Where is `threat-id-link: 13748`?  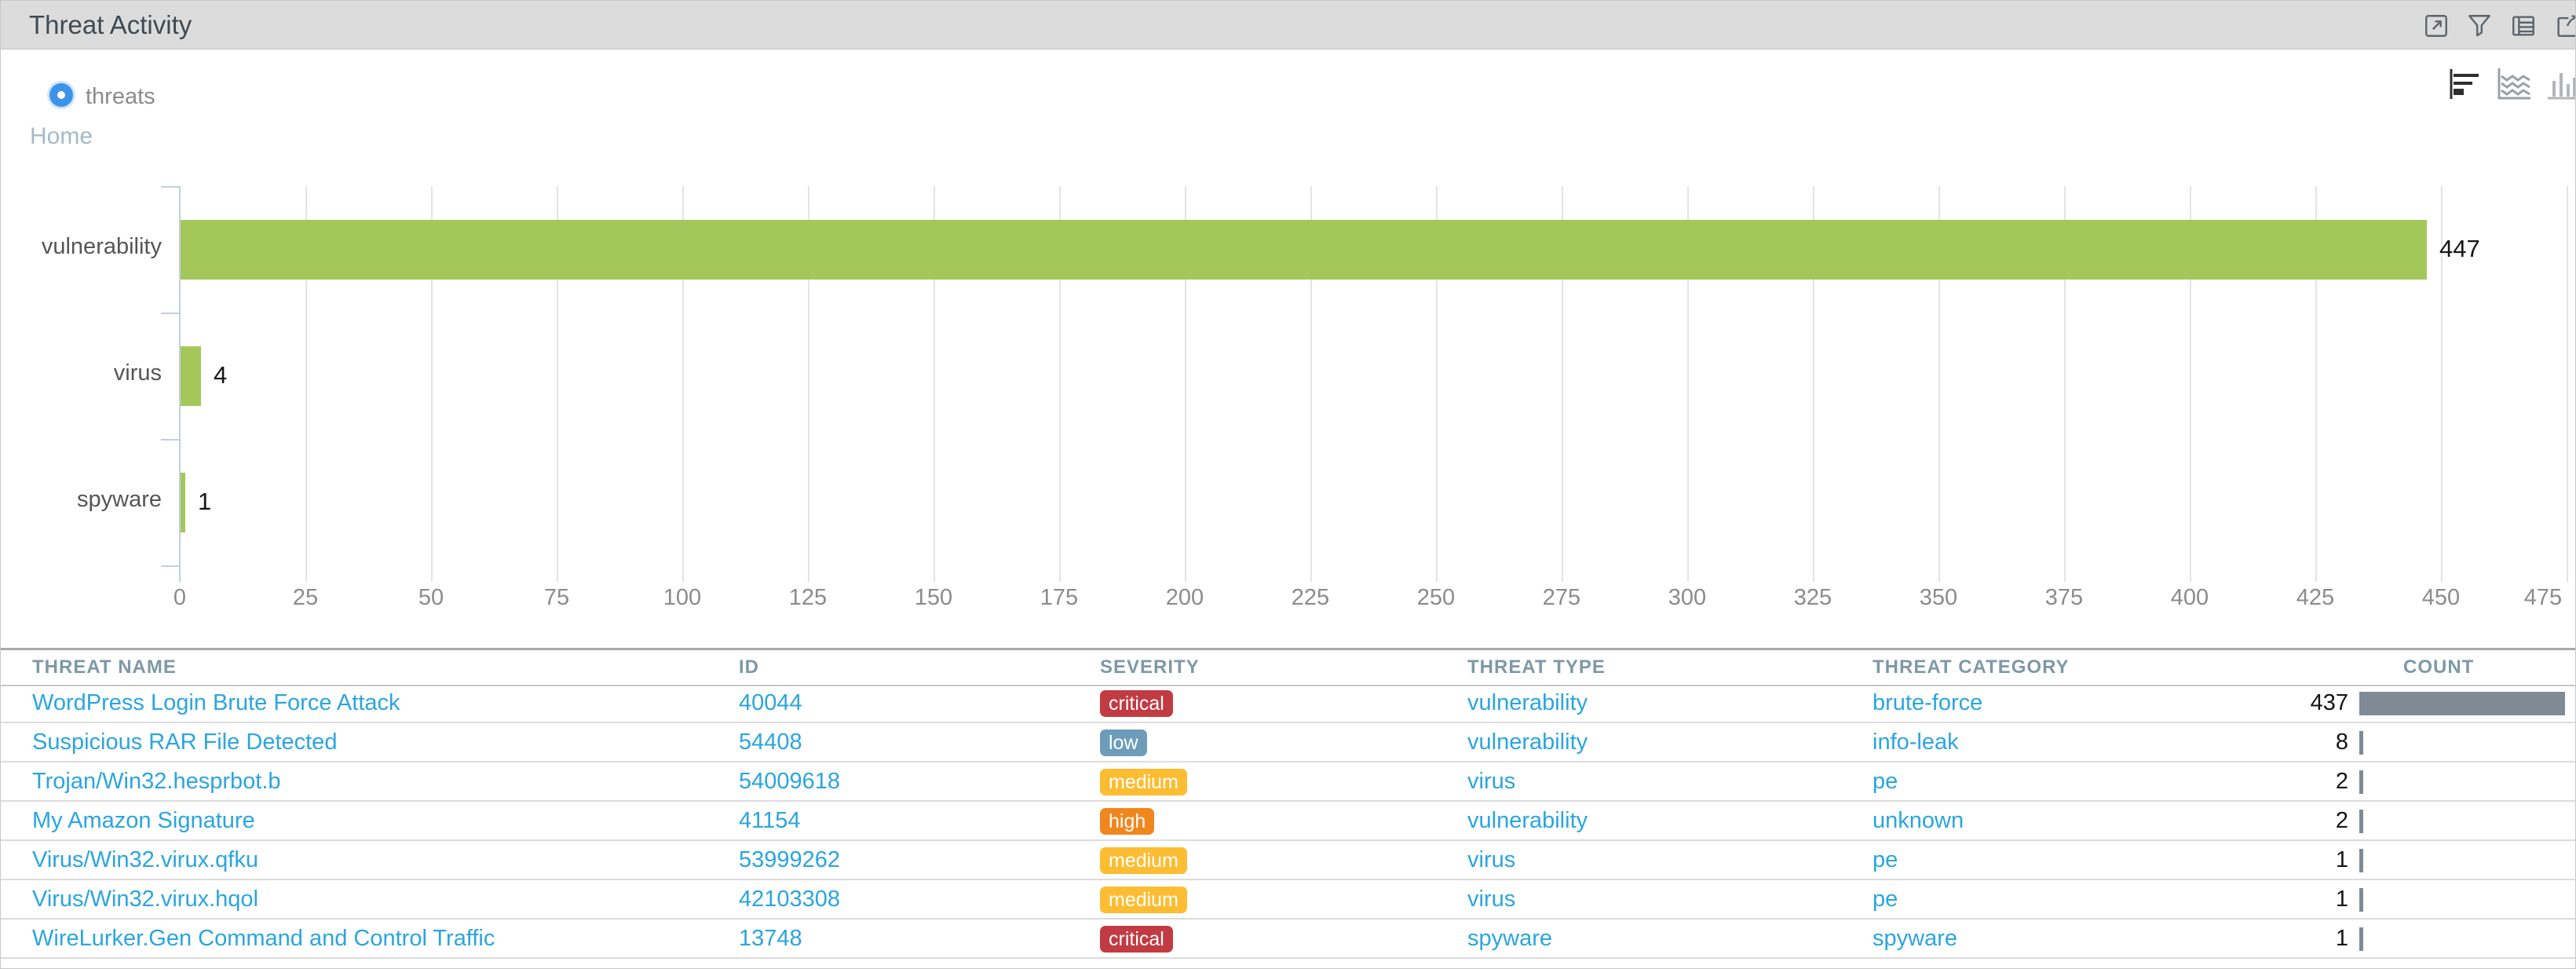
threat-id-link: 13748 is located at coordinates (770, 938).